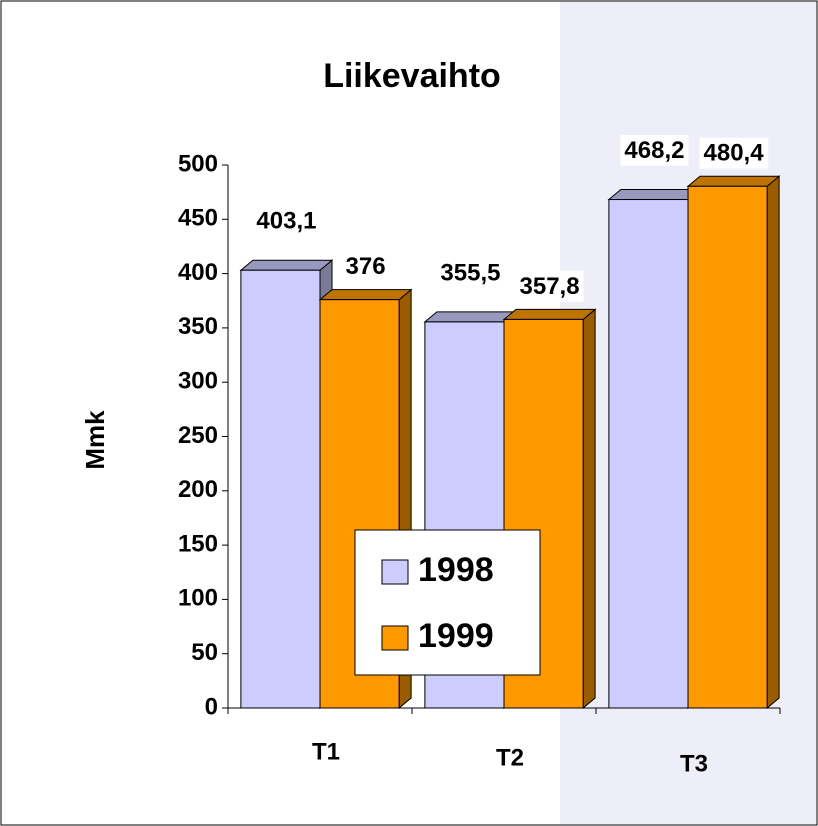 Image resolution: width=818 pixels, height=826 pixels. I want to click on chart-title: Liikevaihto, so click(412, 76).